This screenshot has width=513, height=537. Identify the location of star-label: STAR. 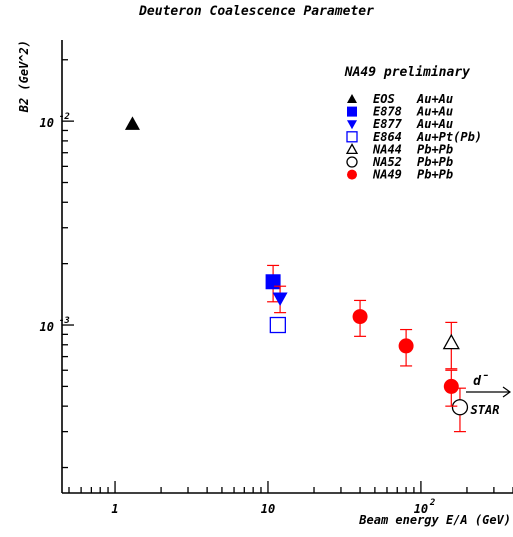
(485, 410).